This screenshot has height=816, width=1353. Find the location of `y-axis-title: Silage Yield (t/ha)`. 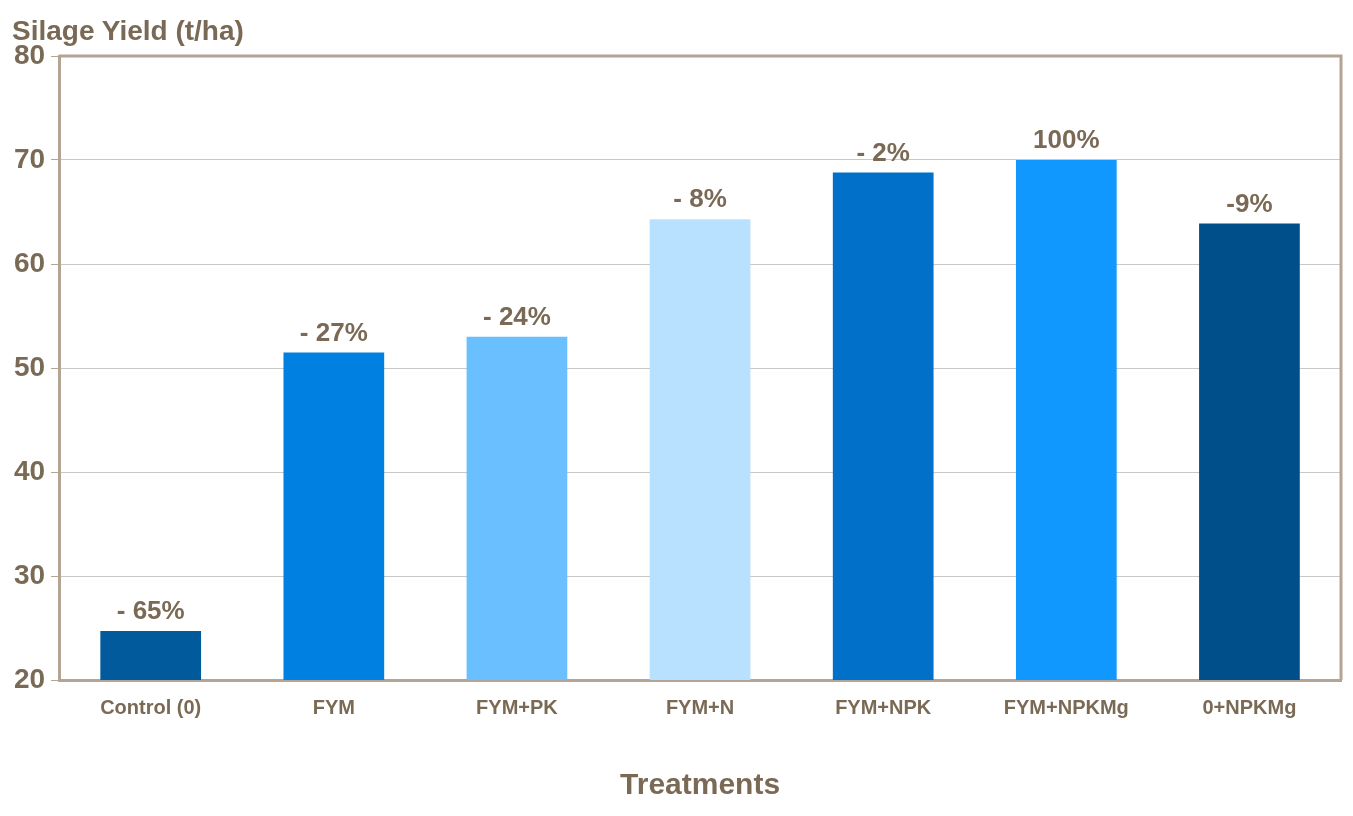

y-axis-title: Silage Yield (t/ha) is located at coordinates (128, 30).